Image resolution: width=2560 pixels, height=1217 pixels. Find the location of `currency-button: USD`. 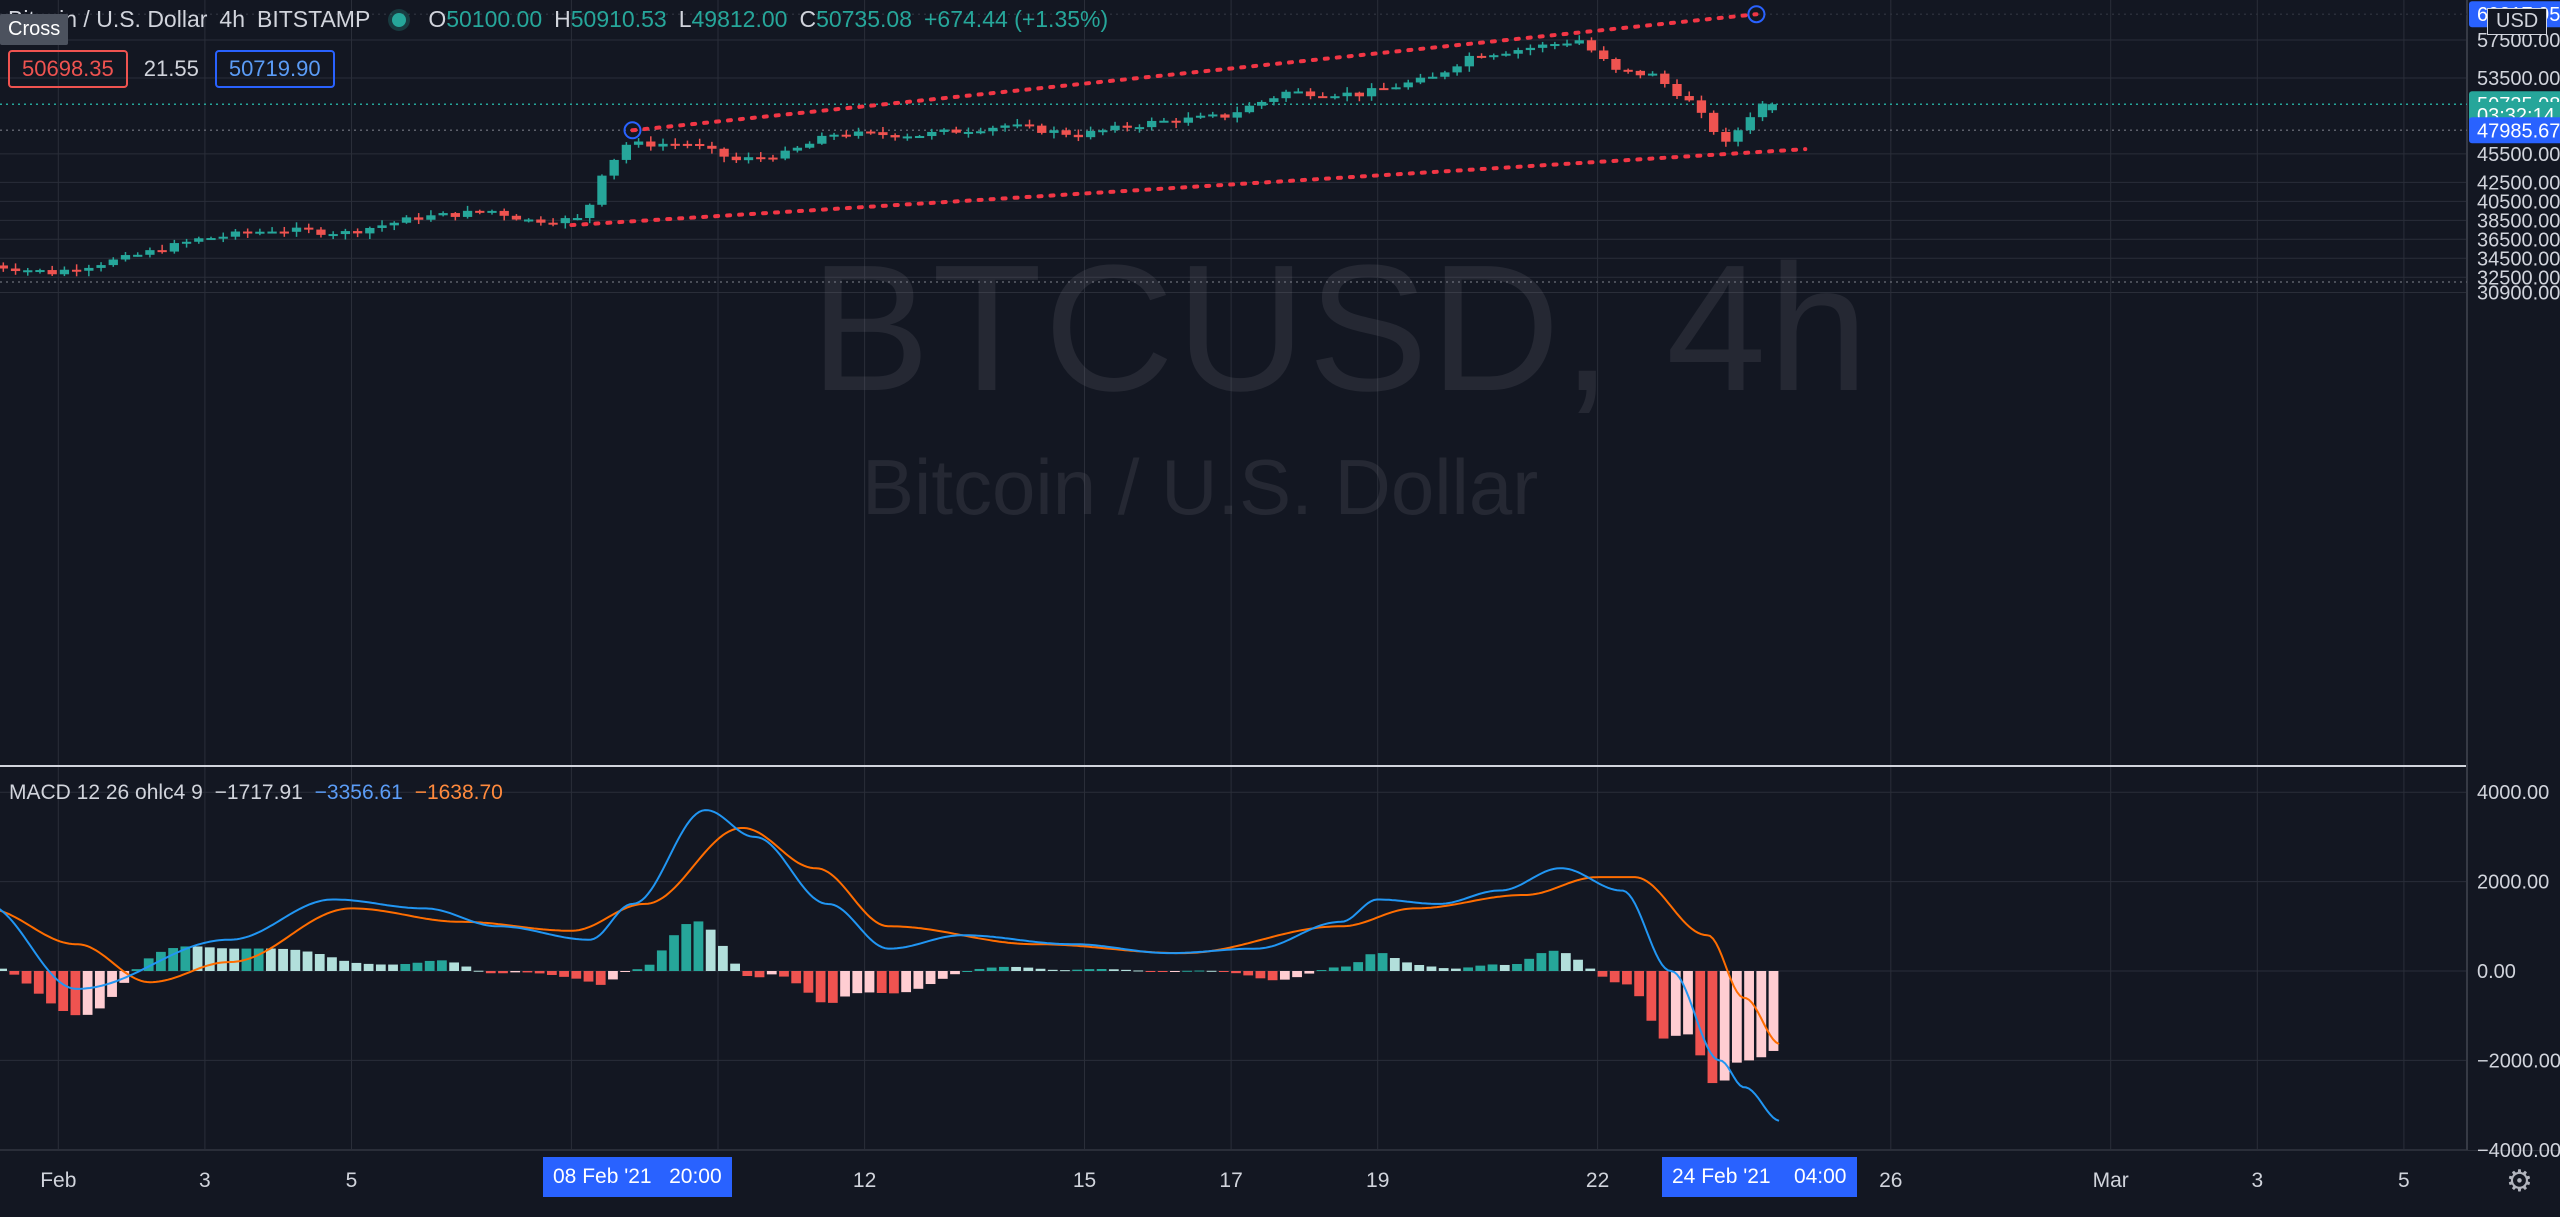

currency-button: USD is located at coordinates (2517, 21).